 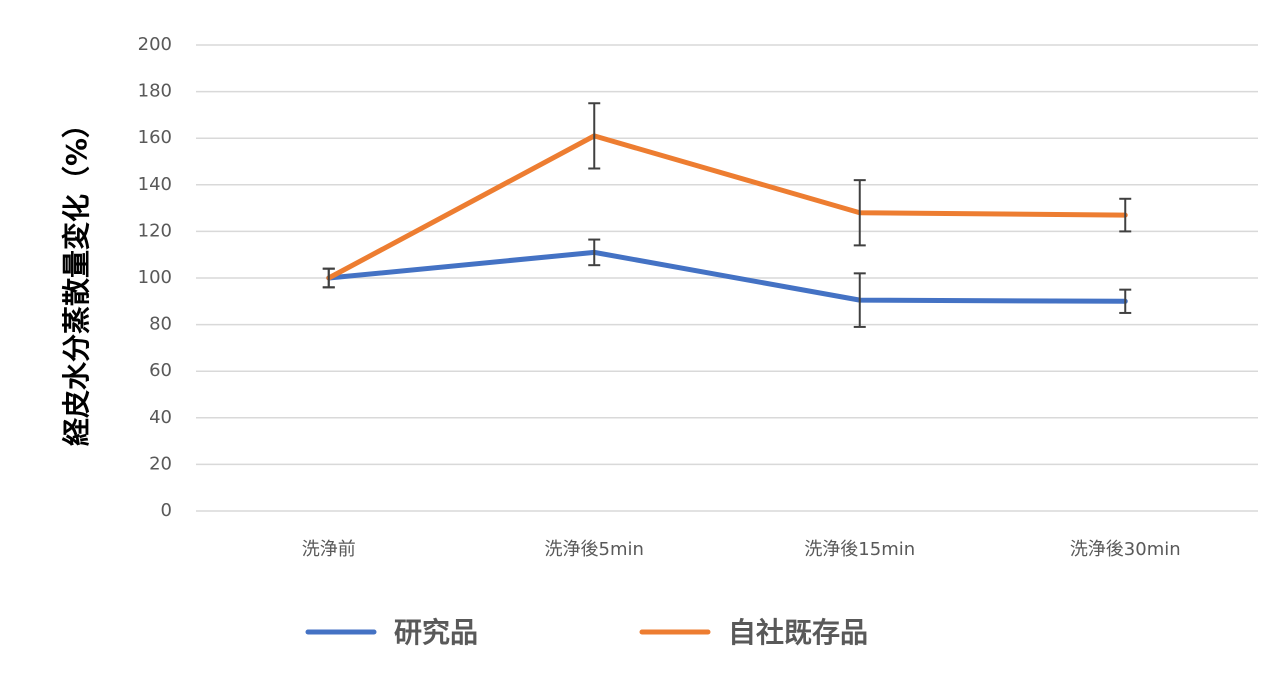 What do you see at coordinates (798, 632) in the screenshot?
I see `legend-label: 自社既存品` at bounding box center [798, 632].